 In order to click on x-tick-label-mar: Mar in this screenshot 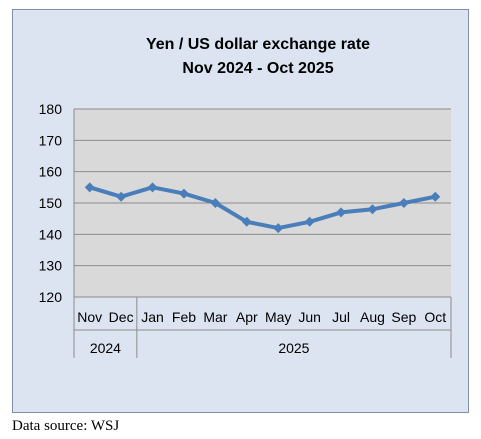, I will do `click(215, 317)`.